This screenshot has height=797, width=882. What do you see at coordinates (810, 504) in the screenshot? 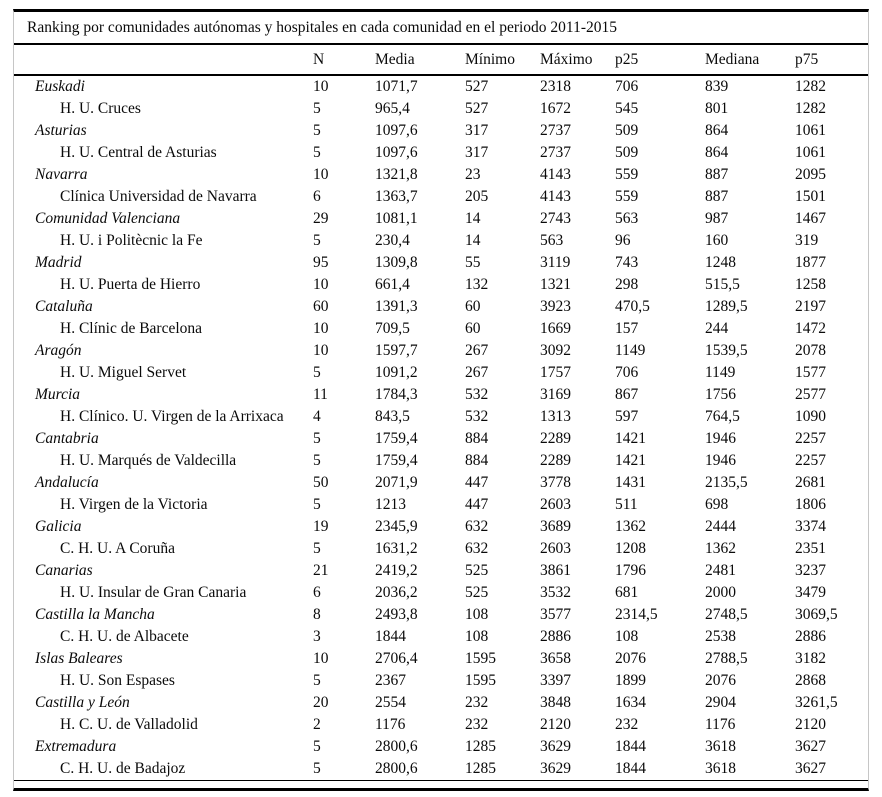
I see `cell-p75: 1806` at bounding box center [810, 504].